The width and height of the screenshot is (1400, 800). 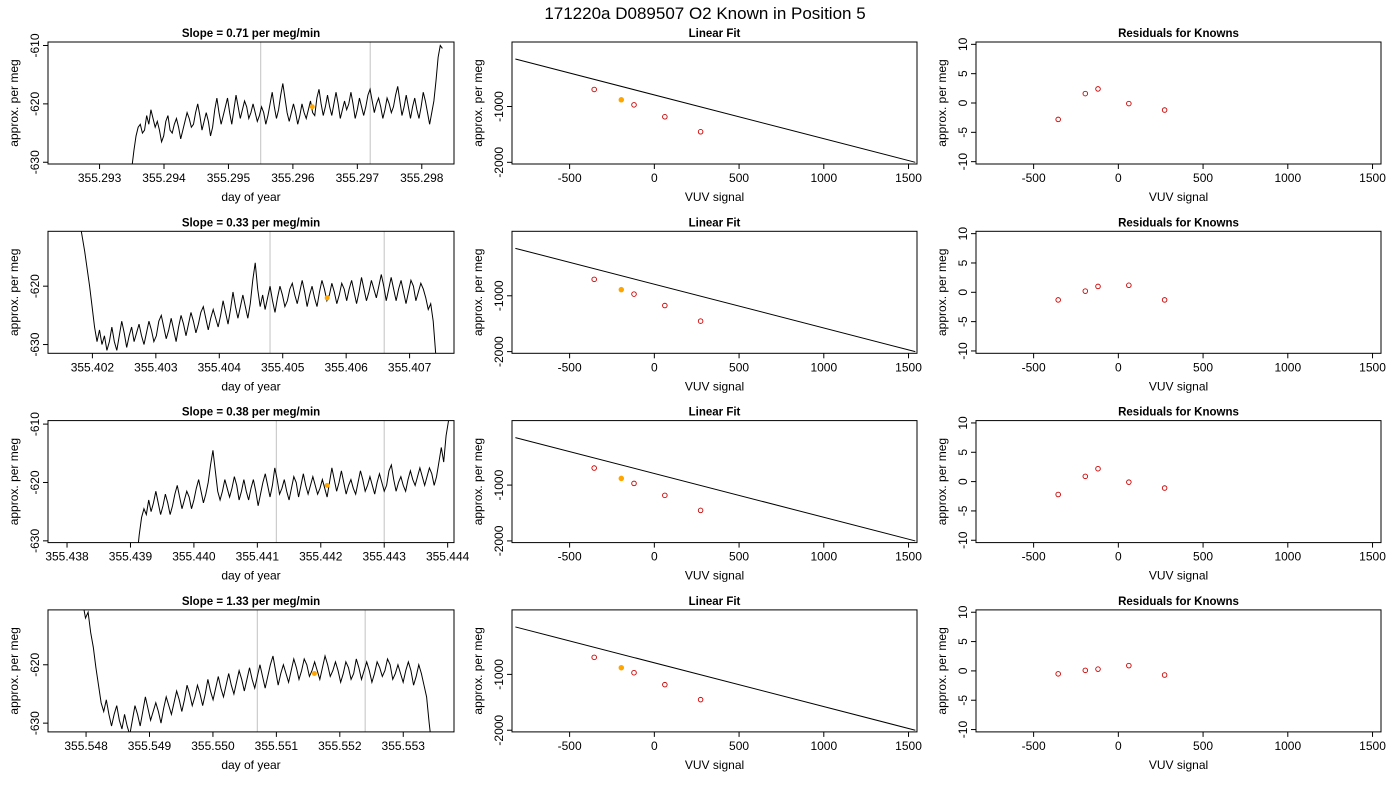 What do you see at coordinates (283, 367) in the screenshot?
I see `x-tick-label: 355.405` at bounding box center [283, 367].